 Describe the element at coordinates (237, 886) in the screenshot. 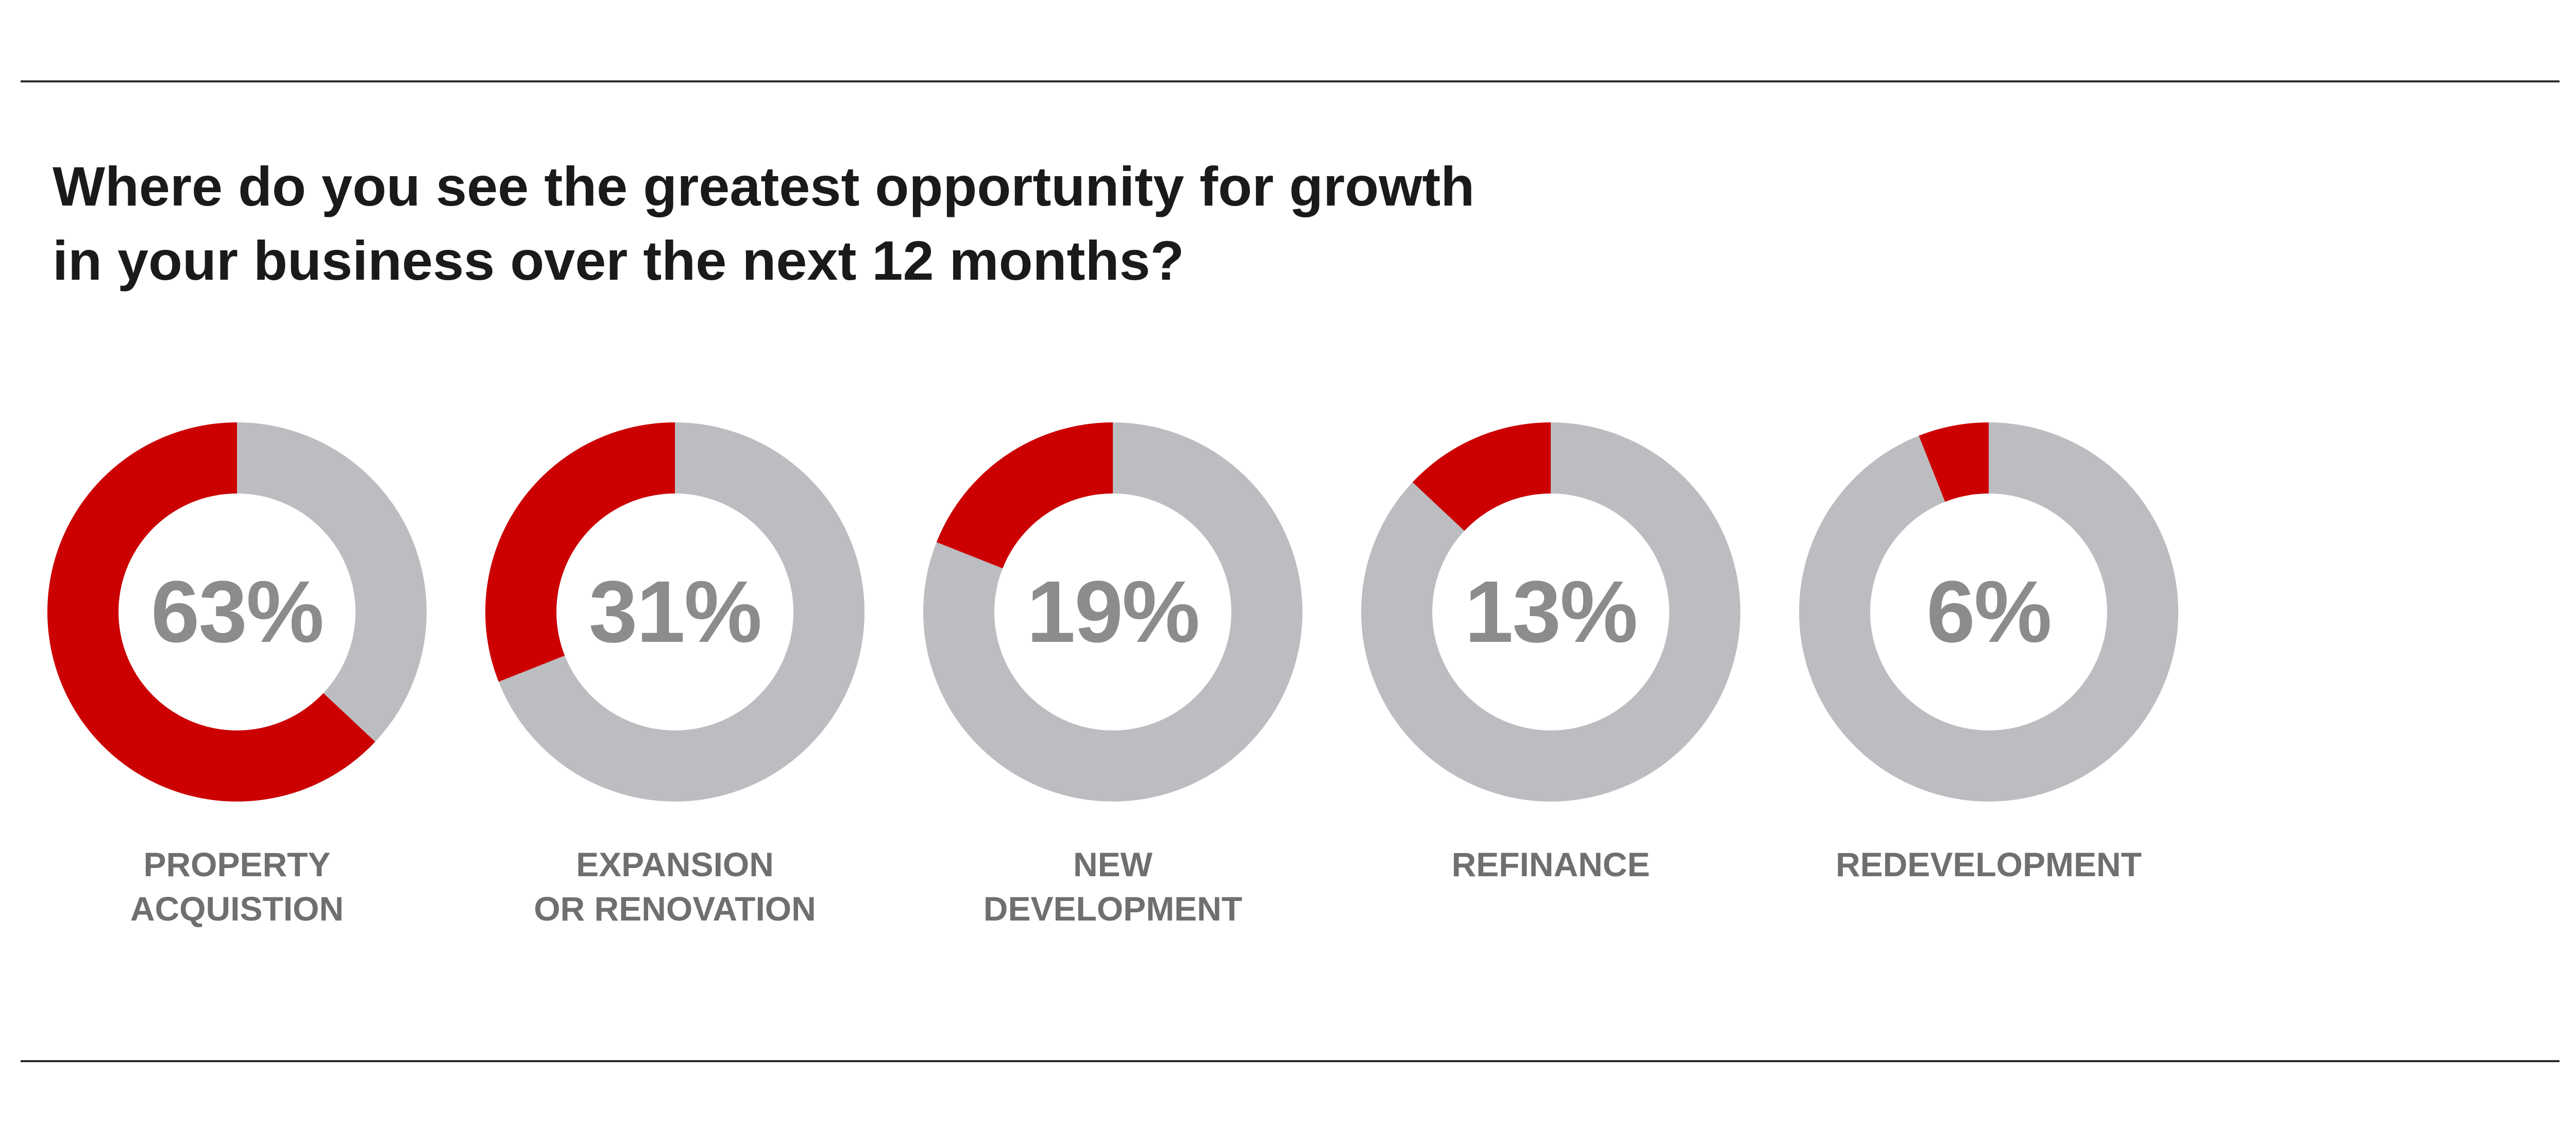

I see `donut-category-label: PROPERTY ACQUISTION` at that location.